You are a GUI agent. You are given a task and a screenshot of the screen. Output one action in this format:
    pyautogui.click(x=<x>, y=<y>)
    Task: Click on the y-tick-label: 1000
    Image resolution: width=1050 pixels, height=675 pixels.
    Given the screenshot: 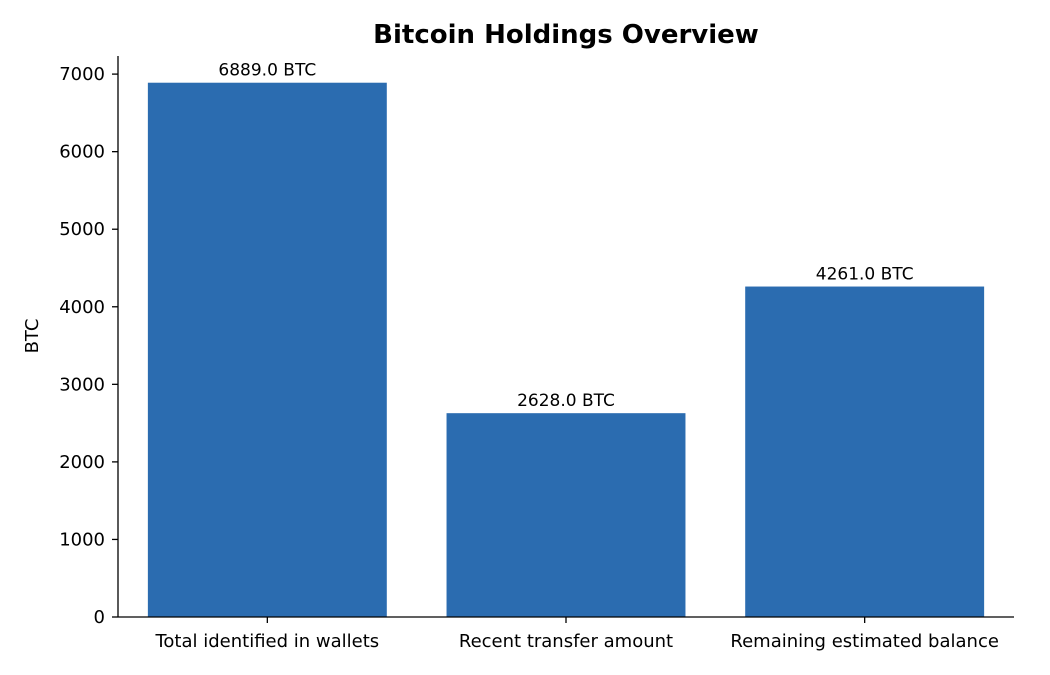 What is the action you would take?
    pyautogui.click(x=82, y=539)
    